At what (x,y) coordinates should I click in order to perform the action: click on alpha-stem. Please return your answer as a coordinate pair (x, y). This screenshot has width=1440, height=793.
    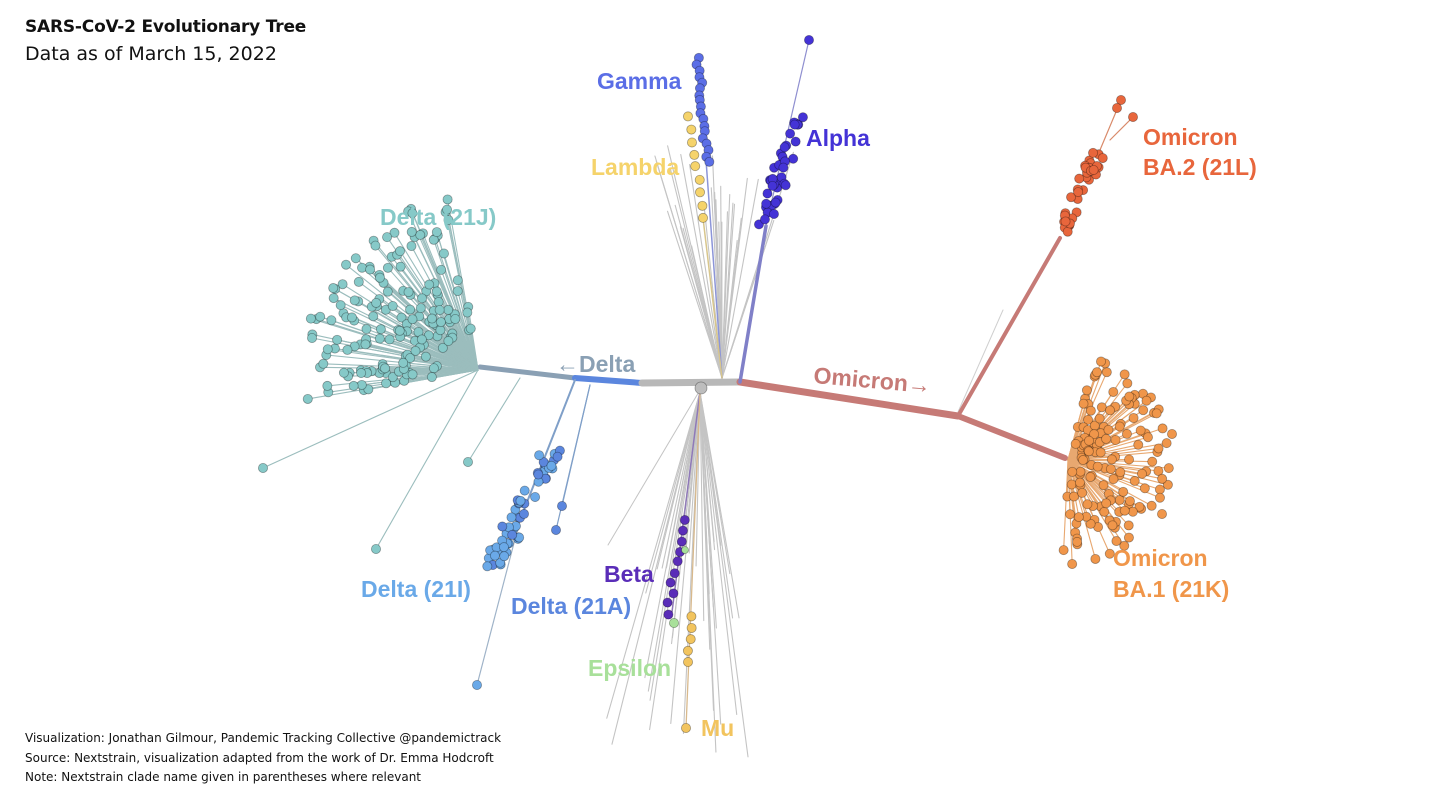
    Looking at the image, I should click on (753, 304).